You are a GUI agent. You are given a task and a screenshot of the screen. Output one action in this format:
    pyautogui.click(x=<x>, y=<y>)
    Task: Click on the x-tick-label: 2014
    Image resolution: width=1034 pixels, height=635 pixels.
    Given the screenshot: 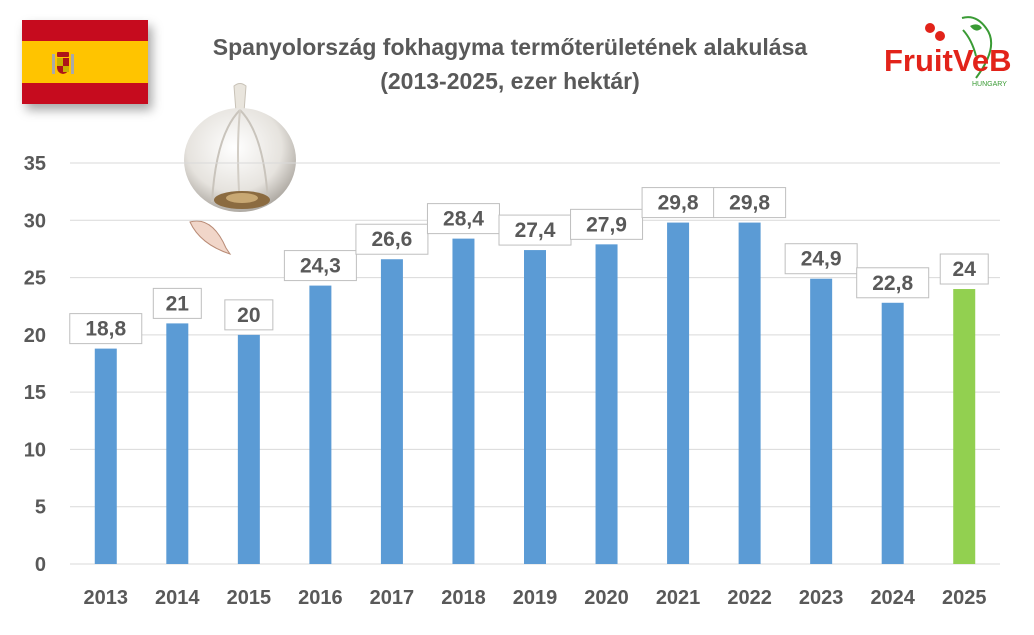 What is the action you would take?
    pyautogui.click(x=177, y=598)
    